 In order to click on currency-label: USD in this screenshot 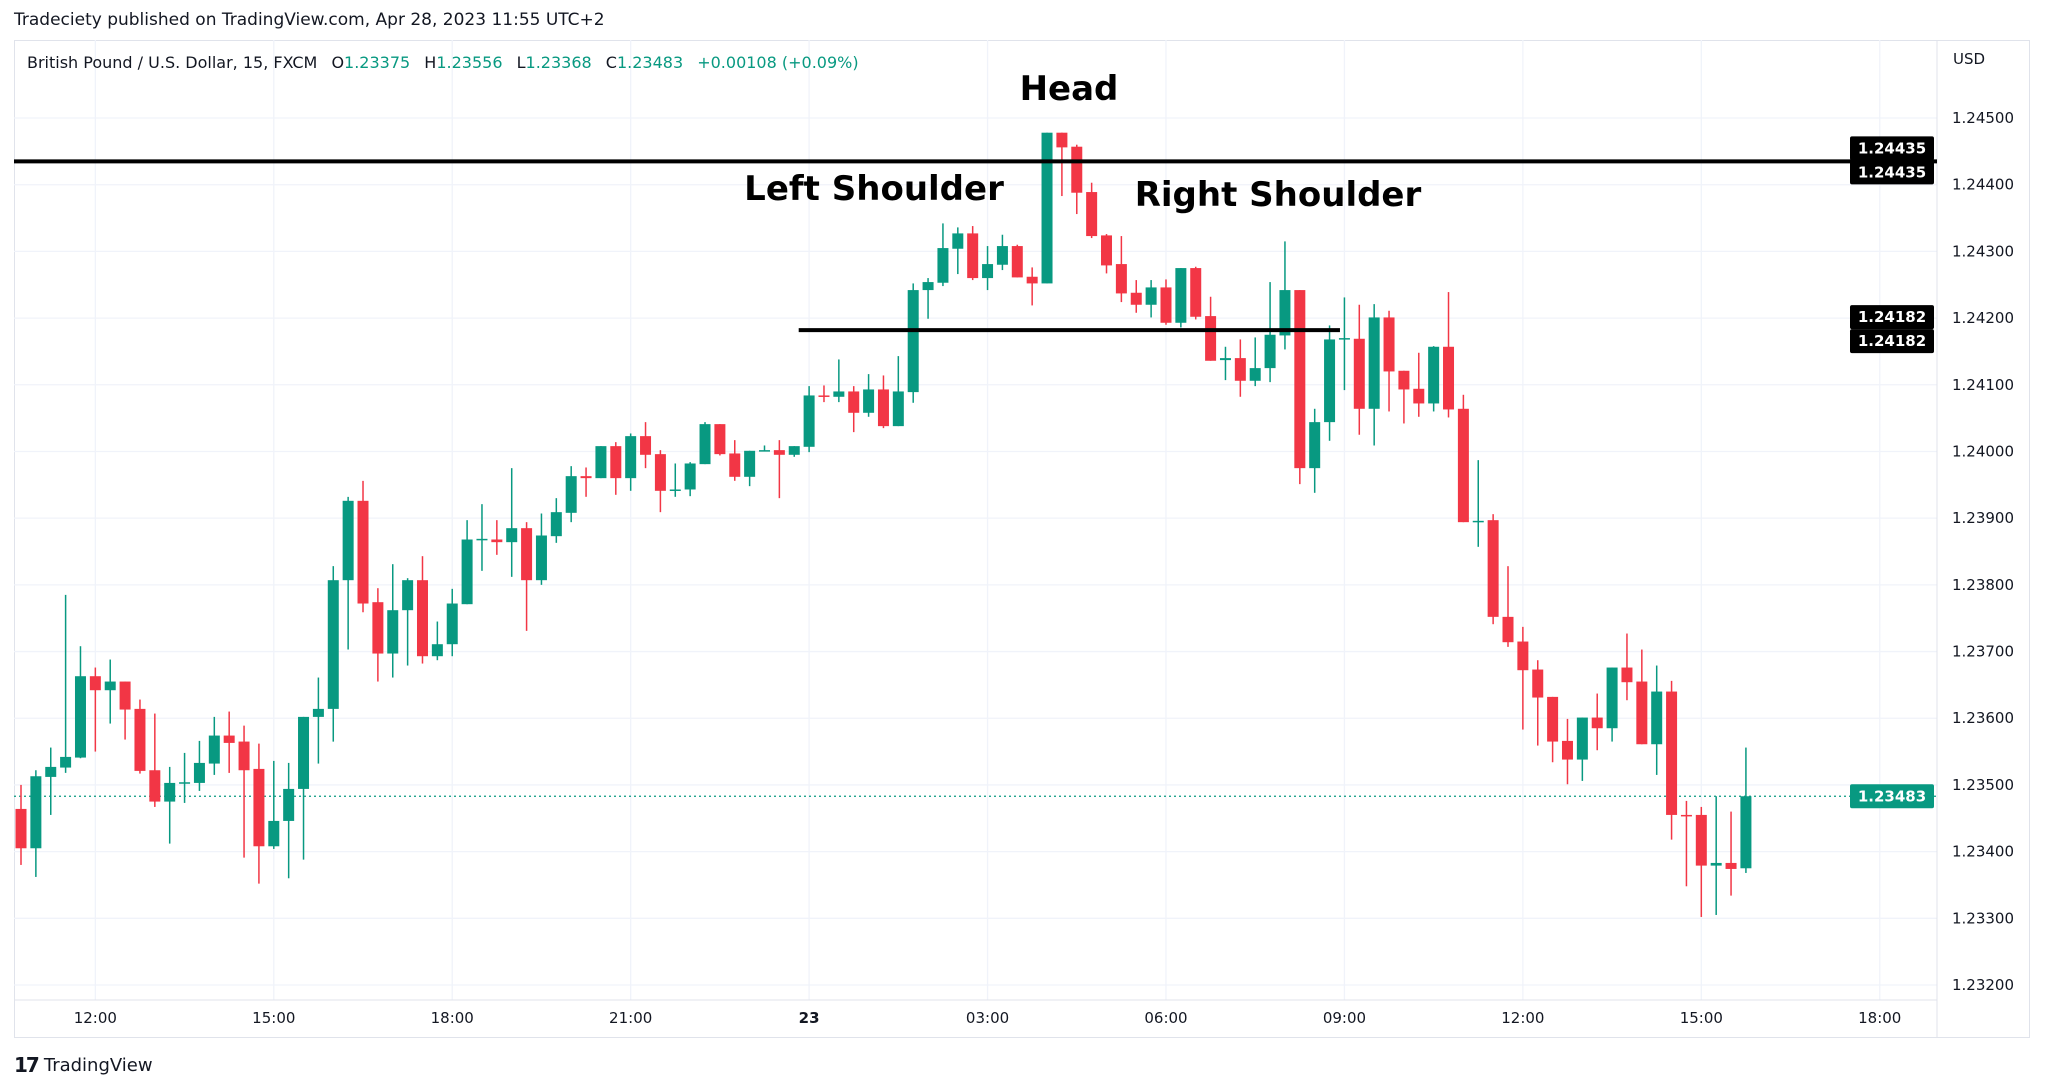, I will do `click(1969, 59)`.